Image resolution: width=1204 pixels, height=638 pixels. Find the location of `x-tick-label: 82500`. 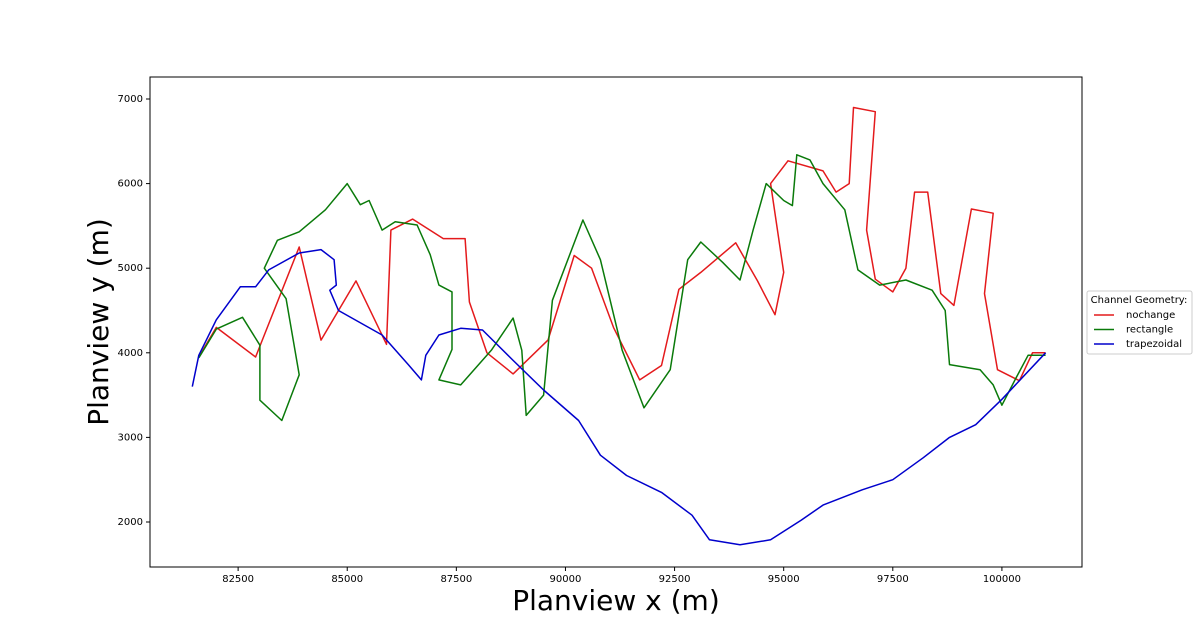

x-tick-label: 82500 is located at coordinates (238, 579).